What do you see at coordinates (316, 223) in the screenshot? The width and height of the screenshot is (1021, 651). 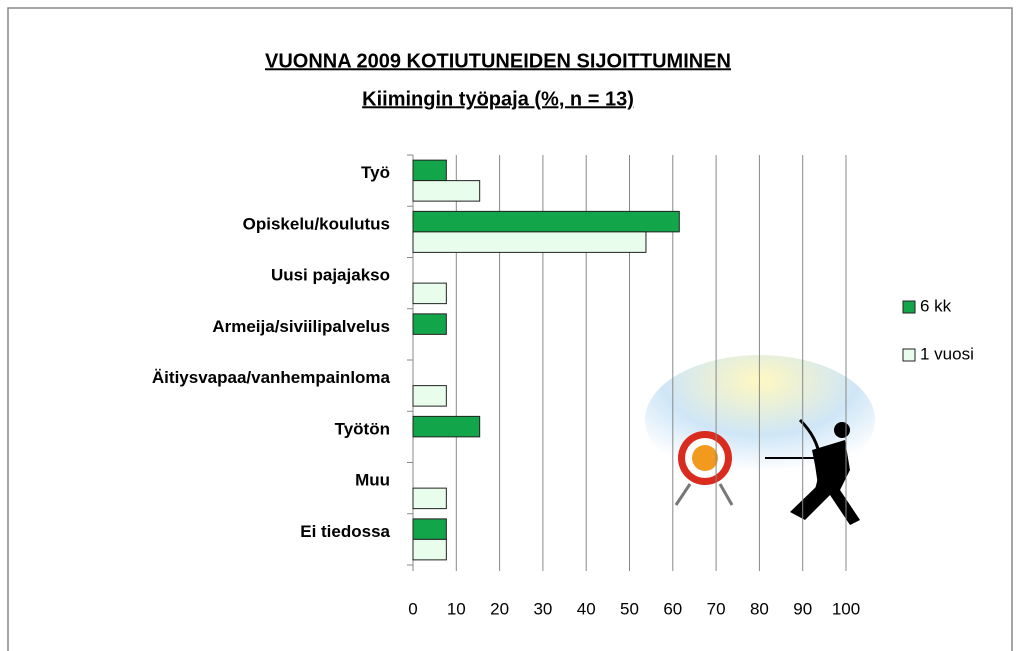 I see `y-tick-label: Opiskelu/koulutus` at bounding box center [316, 223].